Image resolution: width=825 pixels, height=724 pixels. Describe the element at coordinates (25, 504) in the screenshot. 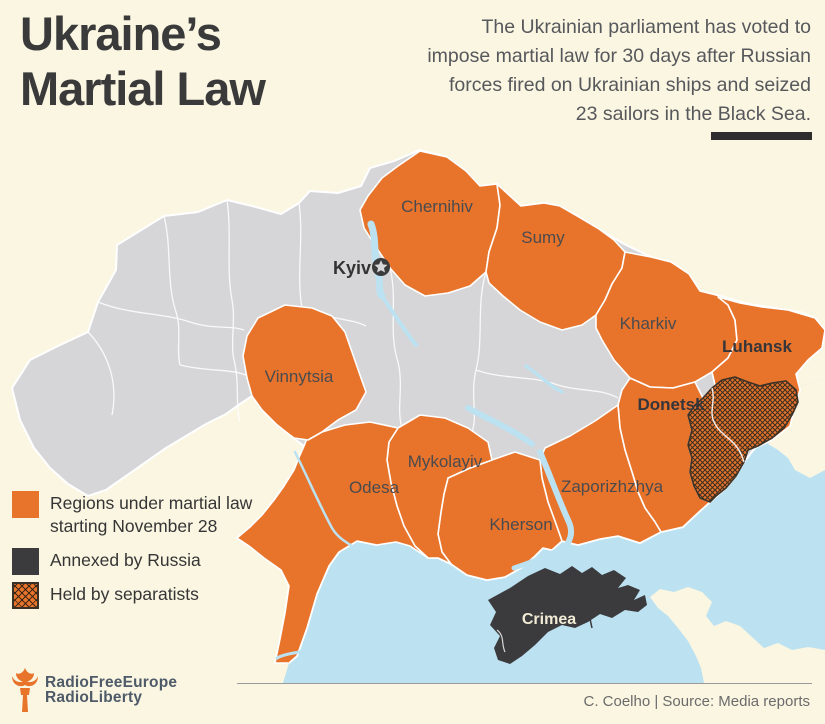

I see `martial-law-swatch` at that location.